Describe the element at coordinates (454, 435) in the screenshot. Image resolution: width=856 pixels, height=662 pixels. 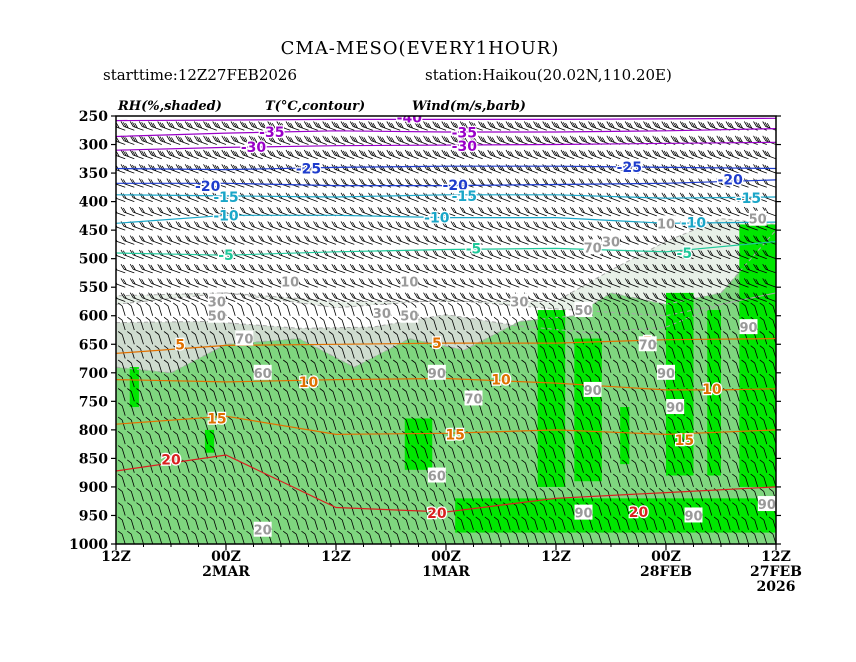
I see `temperature-contour-label: 15` at that location.